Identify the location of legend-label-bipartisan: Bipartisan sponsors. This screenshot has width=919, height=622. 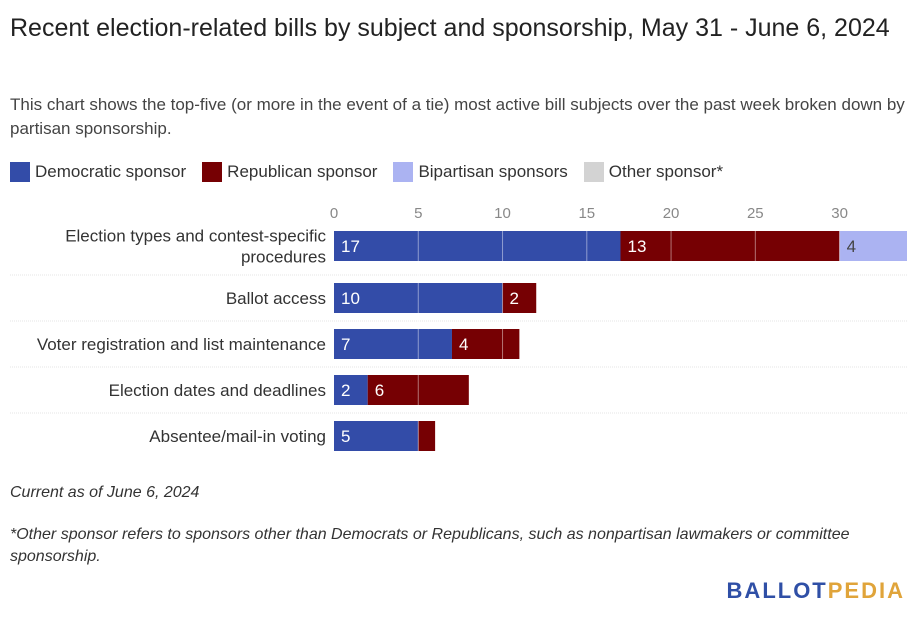
(493, 171).